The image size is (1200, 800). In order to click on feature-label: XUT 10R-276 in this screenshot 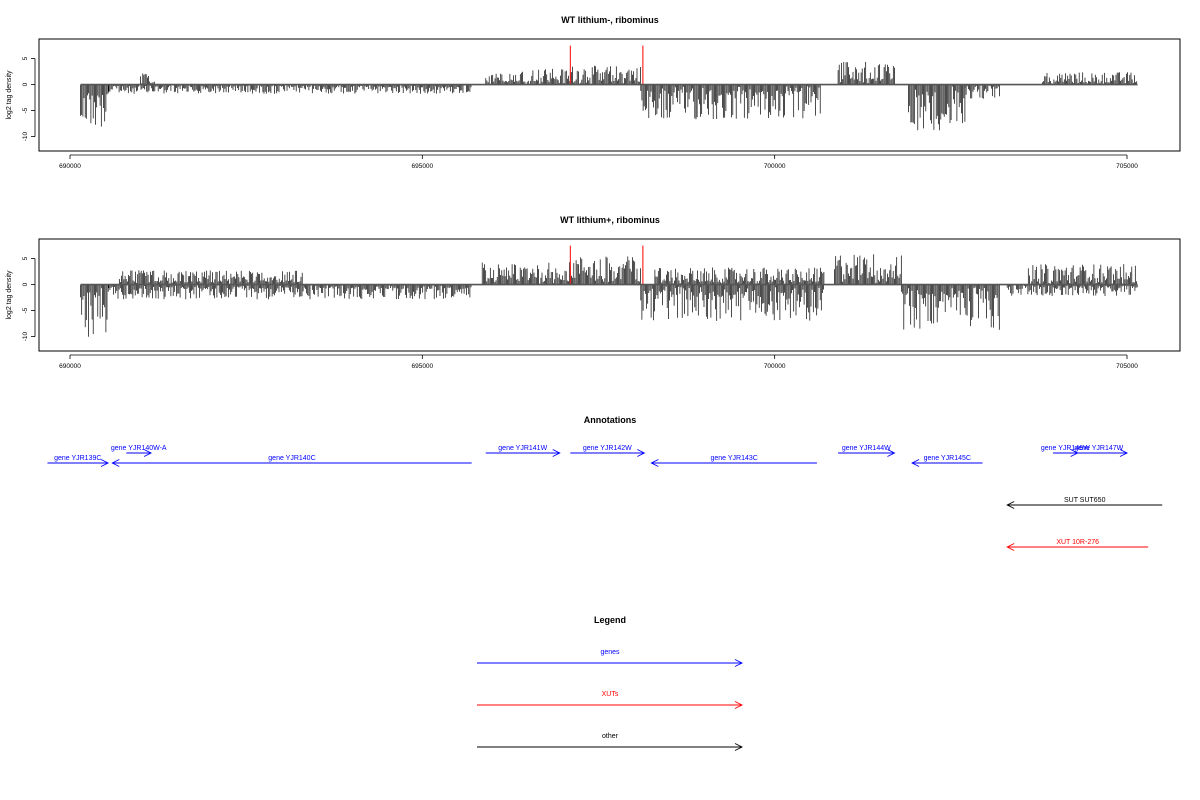, I will do `click(1077, 542)`.